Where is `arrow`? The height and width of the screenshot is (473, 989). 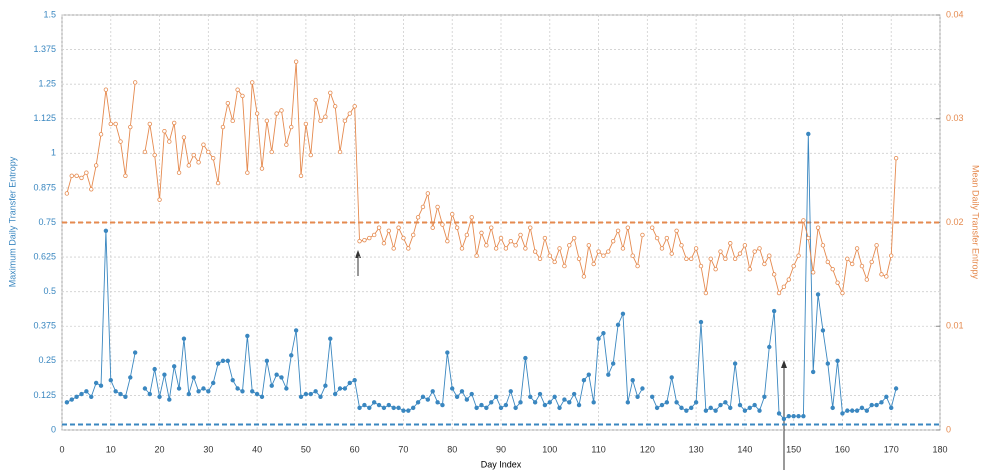
arrow is located at coordinates (358, 263).